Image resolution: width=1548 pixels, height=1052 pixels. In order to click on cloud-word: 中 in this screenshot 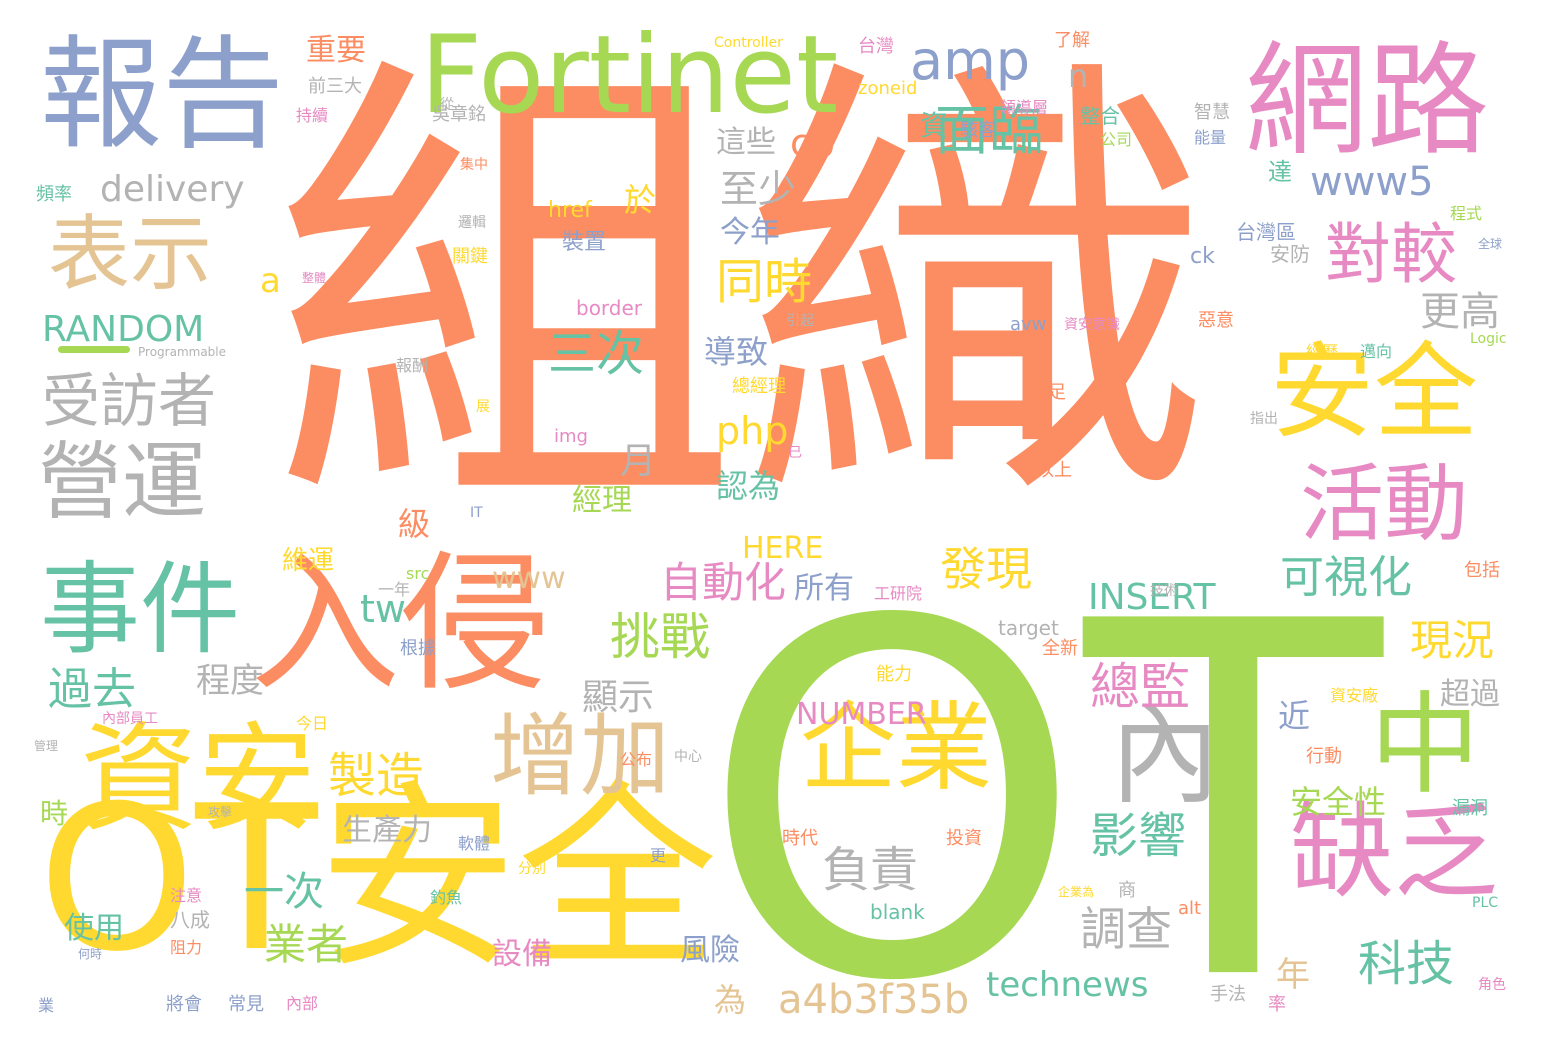, I will do `click(1425, 745)`.